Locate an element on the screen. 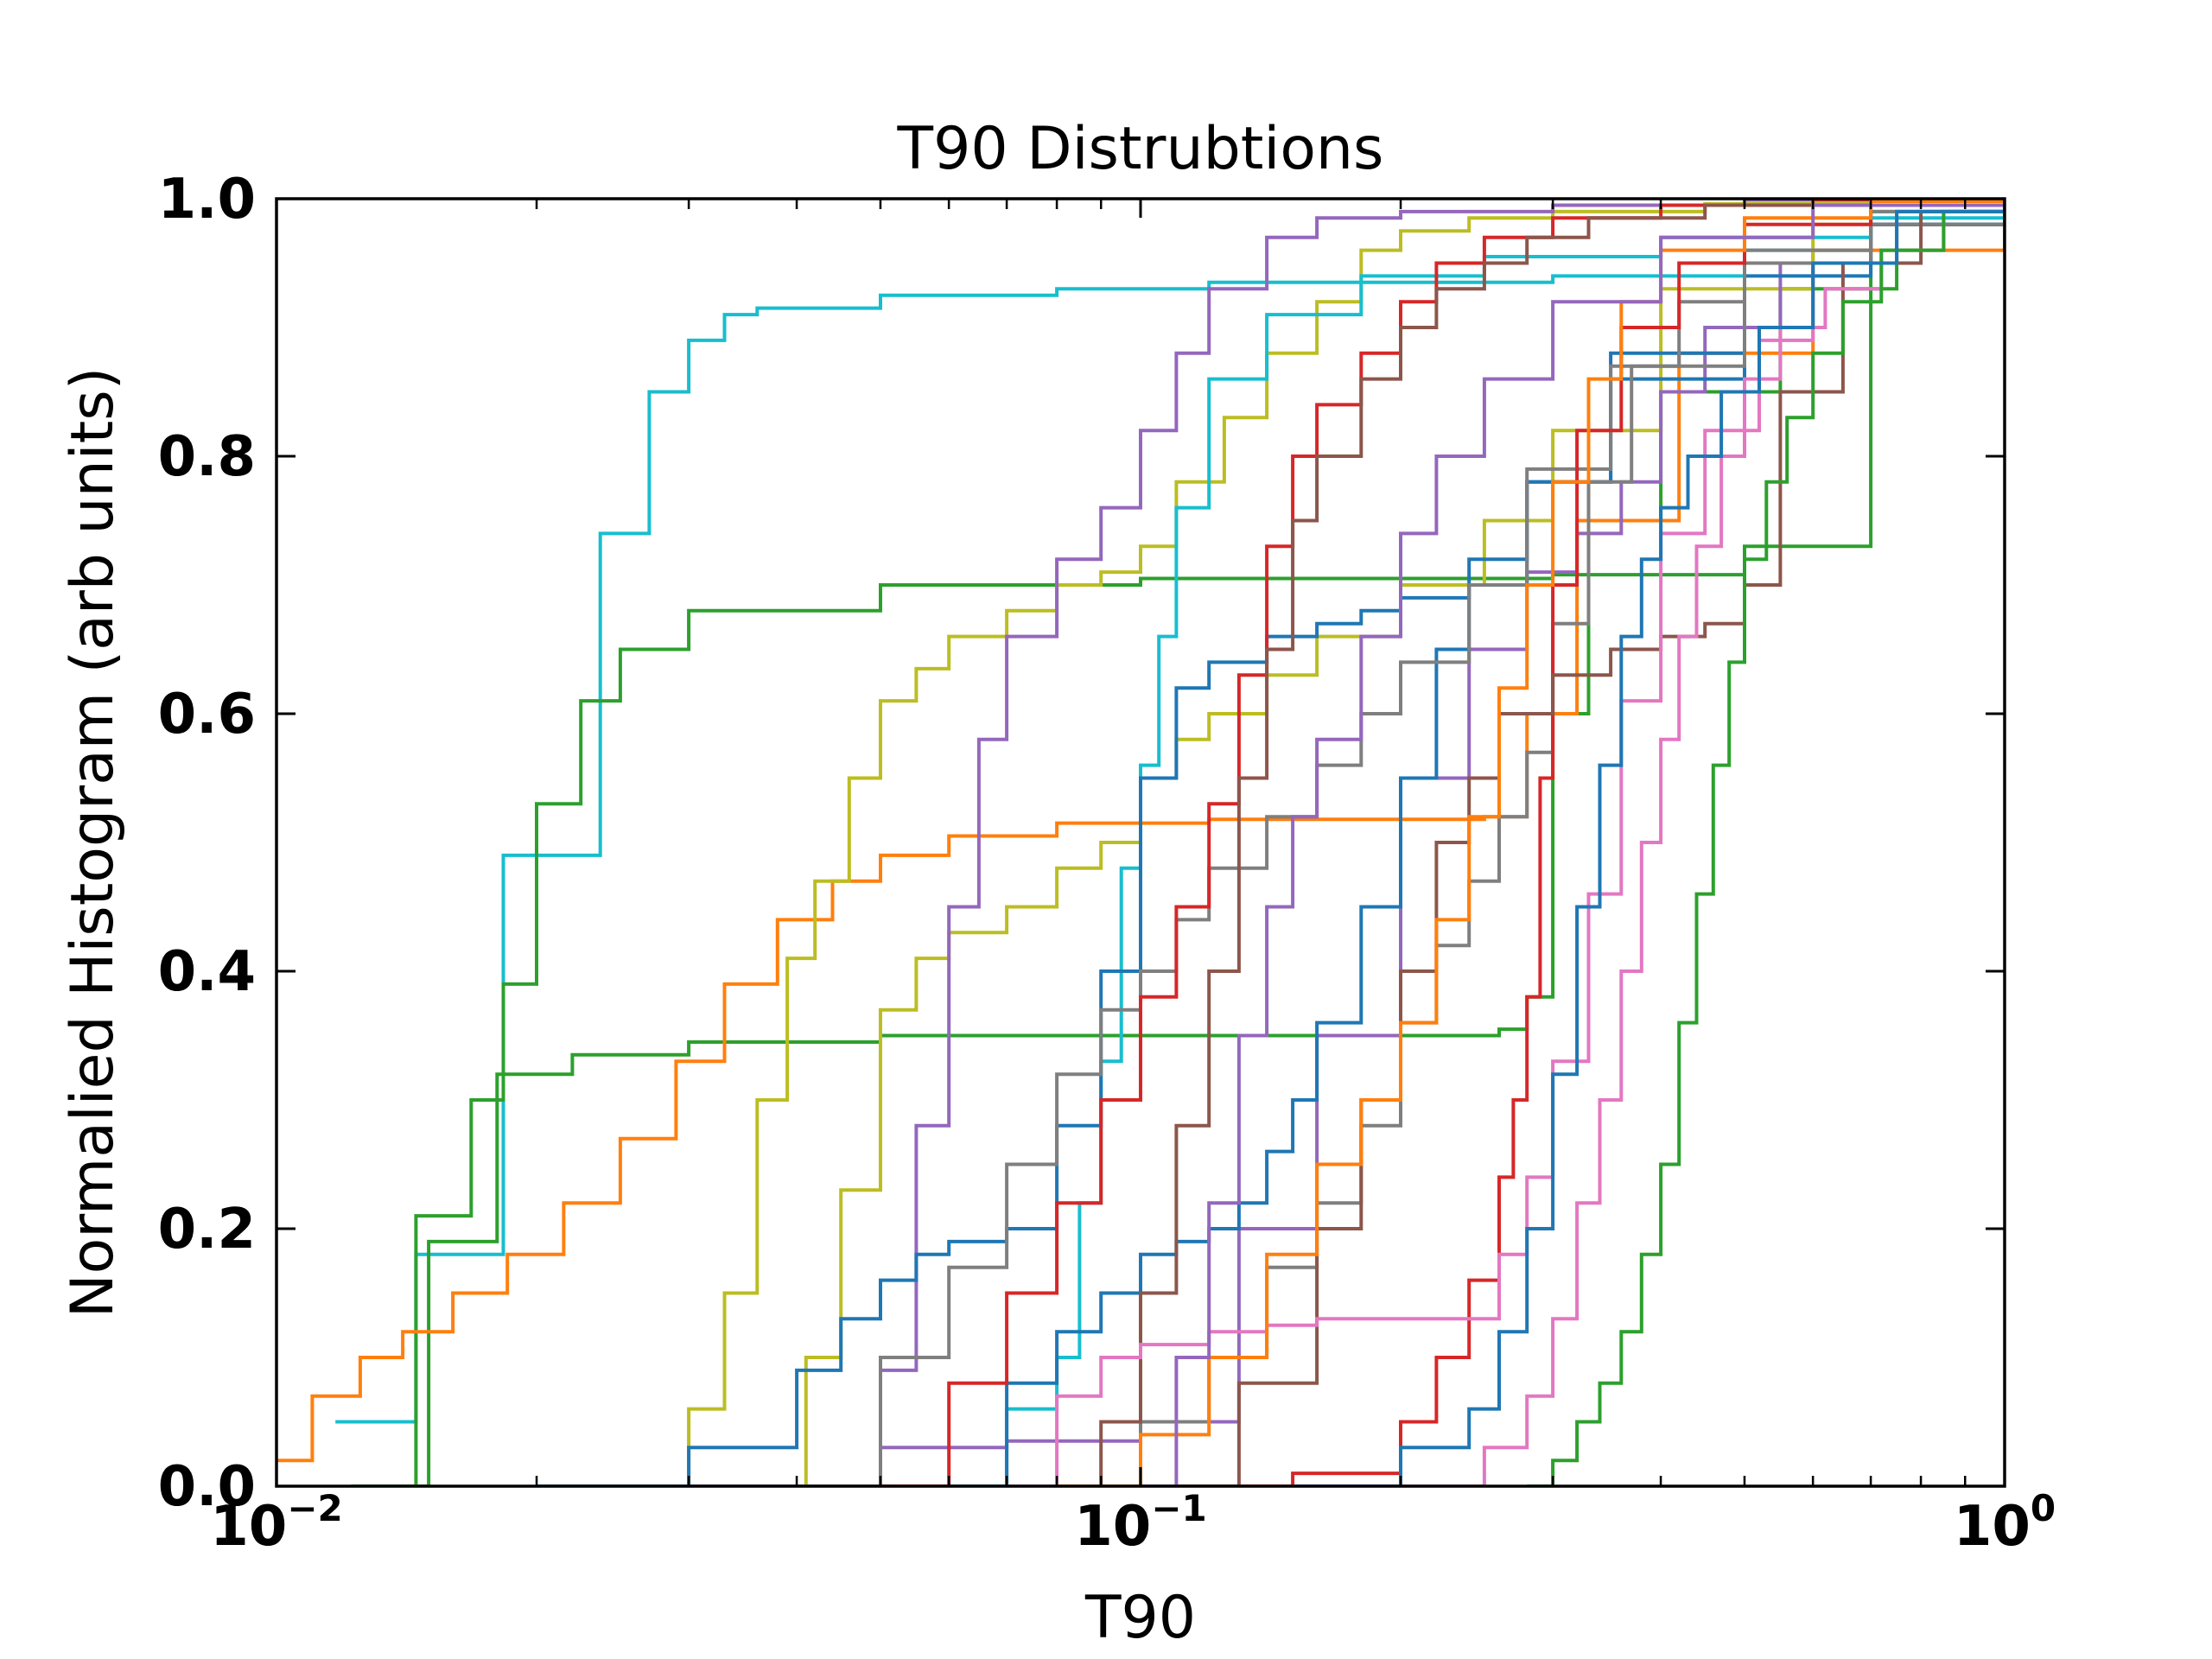 This screenshot has width=2212, height=1659. y-tick-label: 0.8 is located at coordinates (207, 457).